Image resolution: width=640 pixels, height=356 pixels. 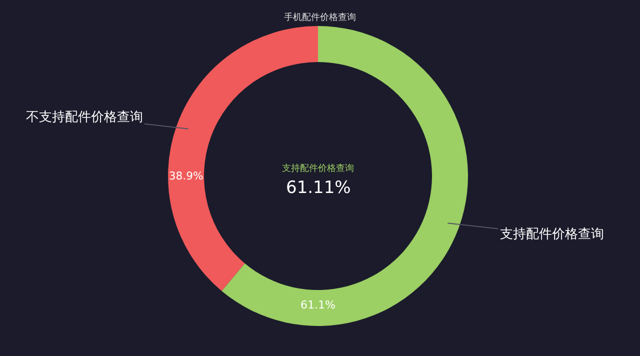 What do you see at coordinates (186, 175) in the screenshot?
I see `data-label: 38.9%` at bounding box center [186, 175].